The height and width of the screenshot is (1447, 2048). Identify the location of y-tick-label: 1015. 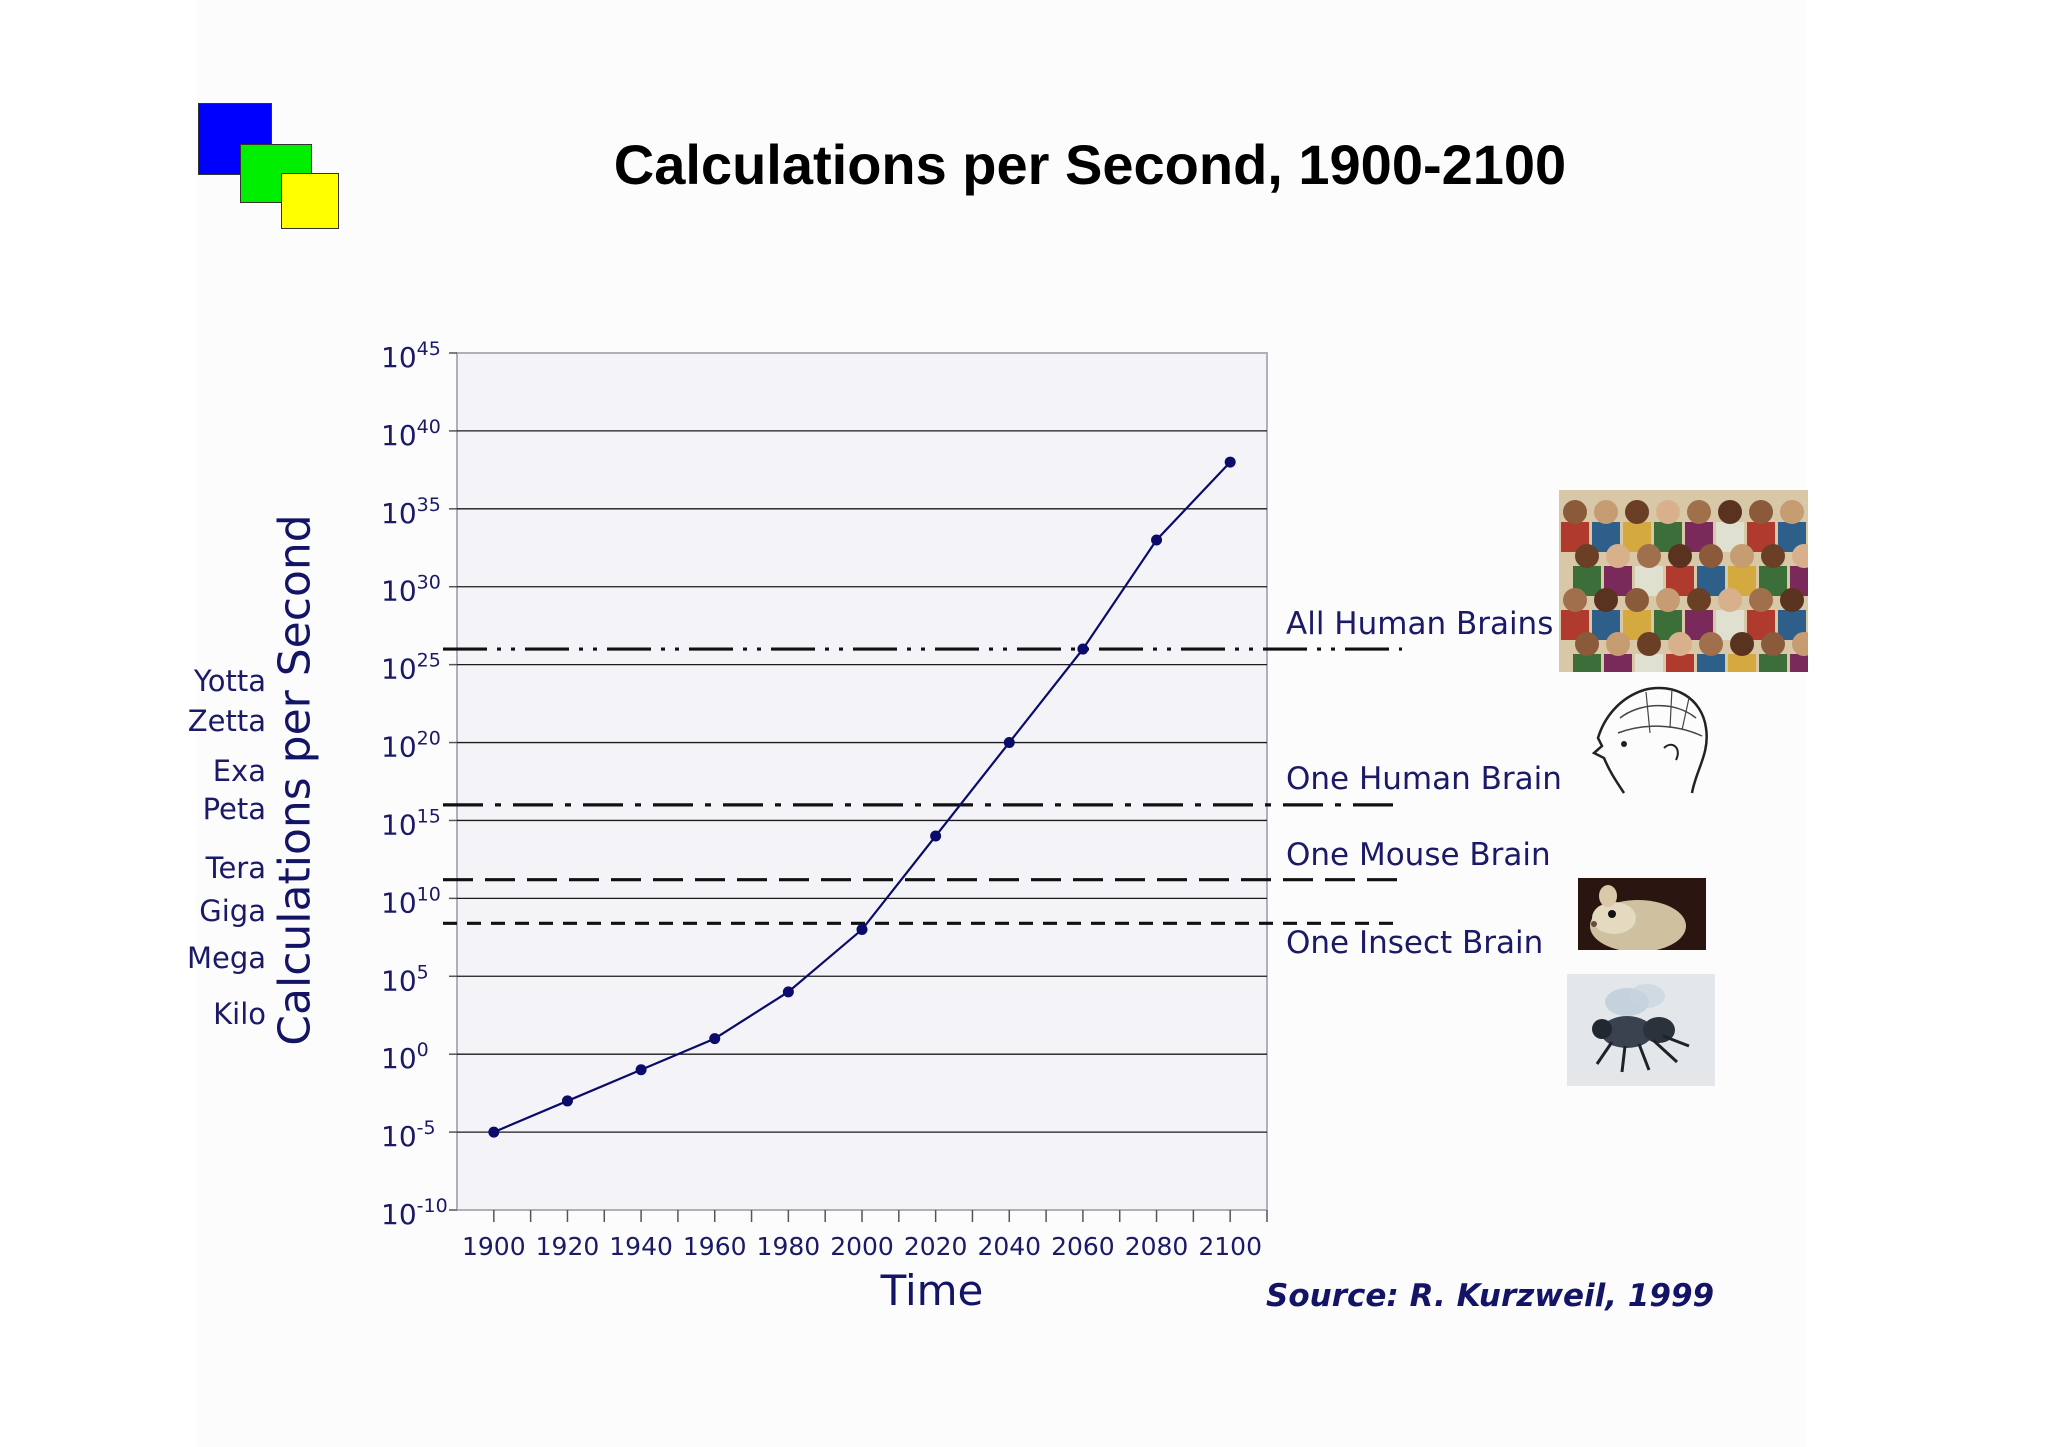
(411, 823).